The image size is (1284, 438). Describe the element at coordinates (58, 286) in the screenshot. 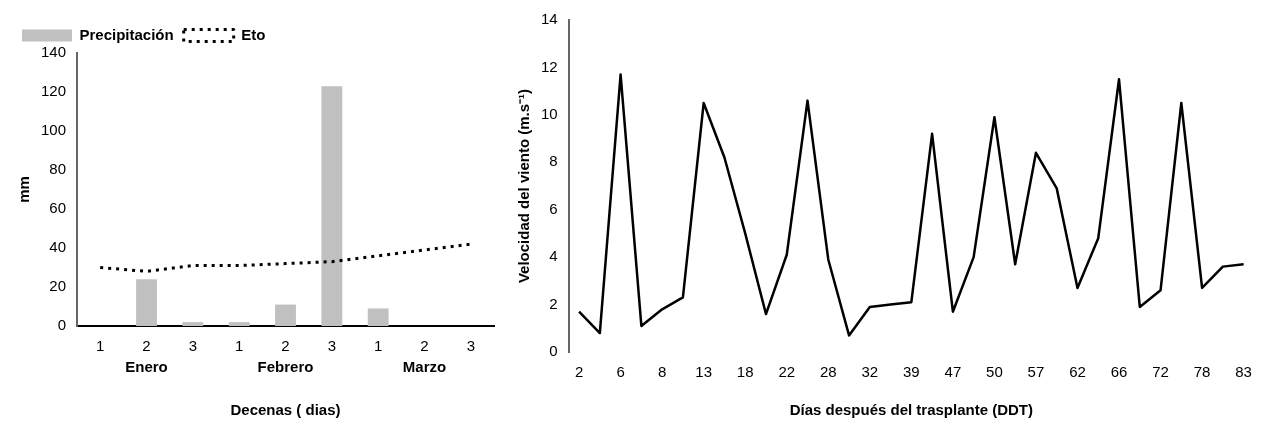

I see `y-tick-label: 20` at that location.